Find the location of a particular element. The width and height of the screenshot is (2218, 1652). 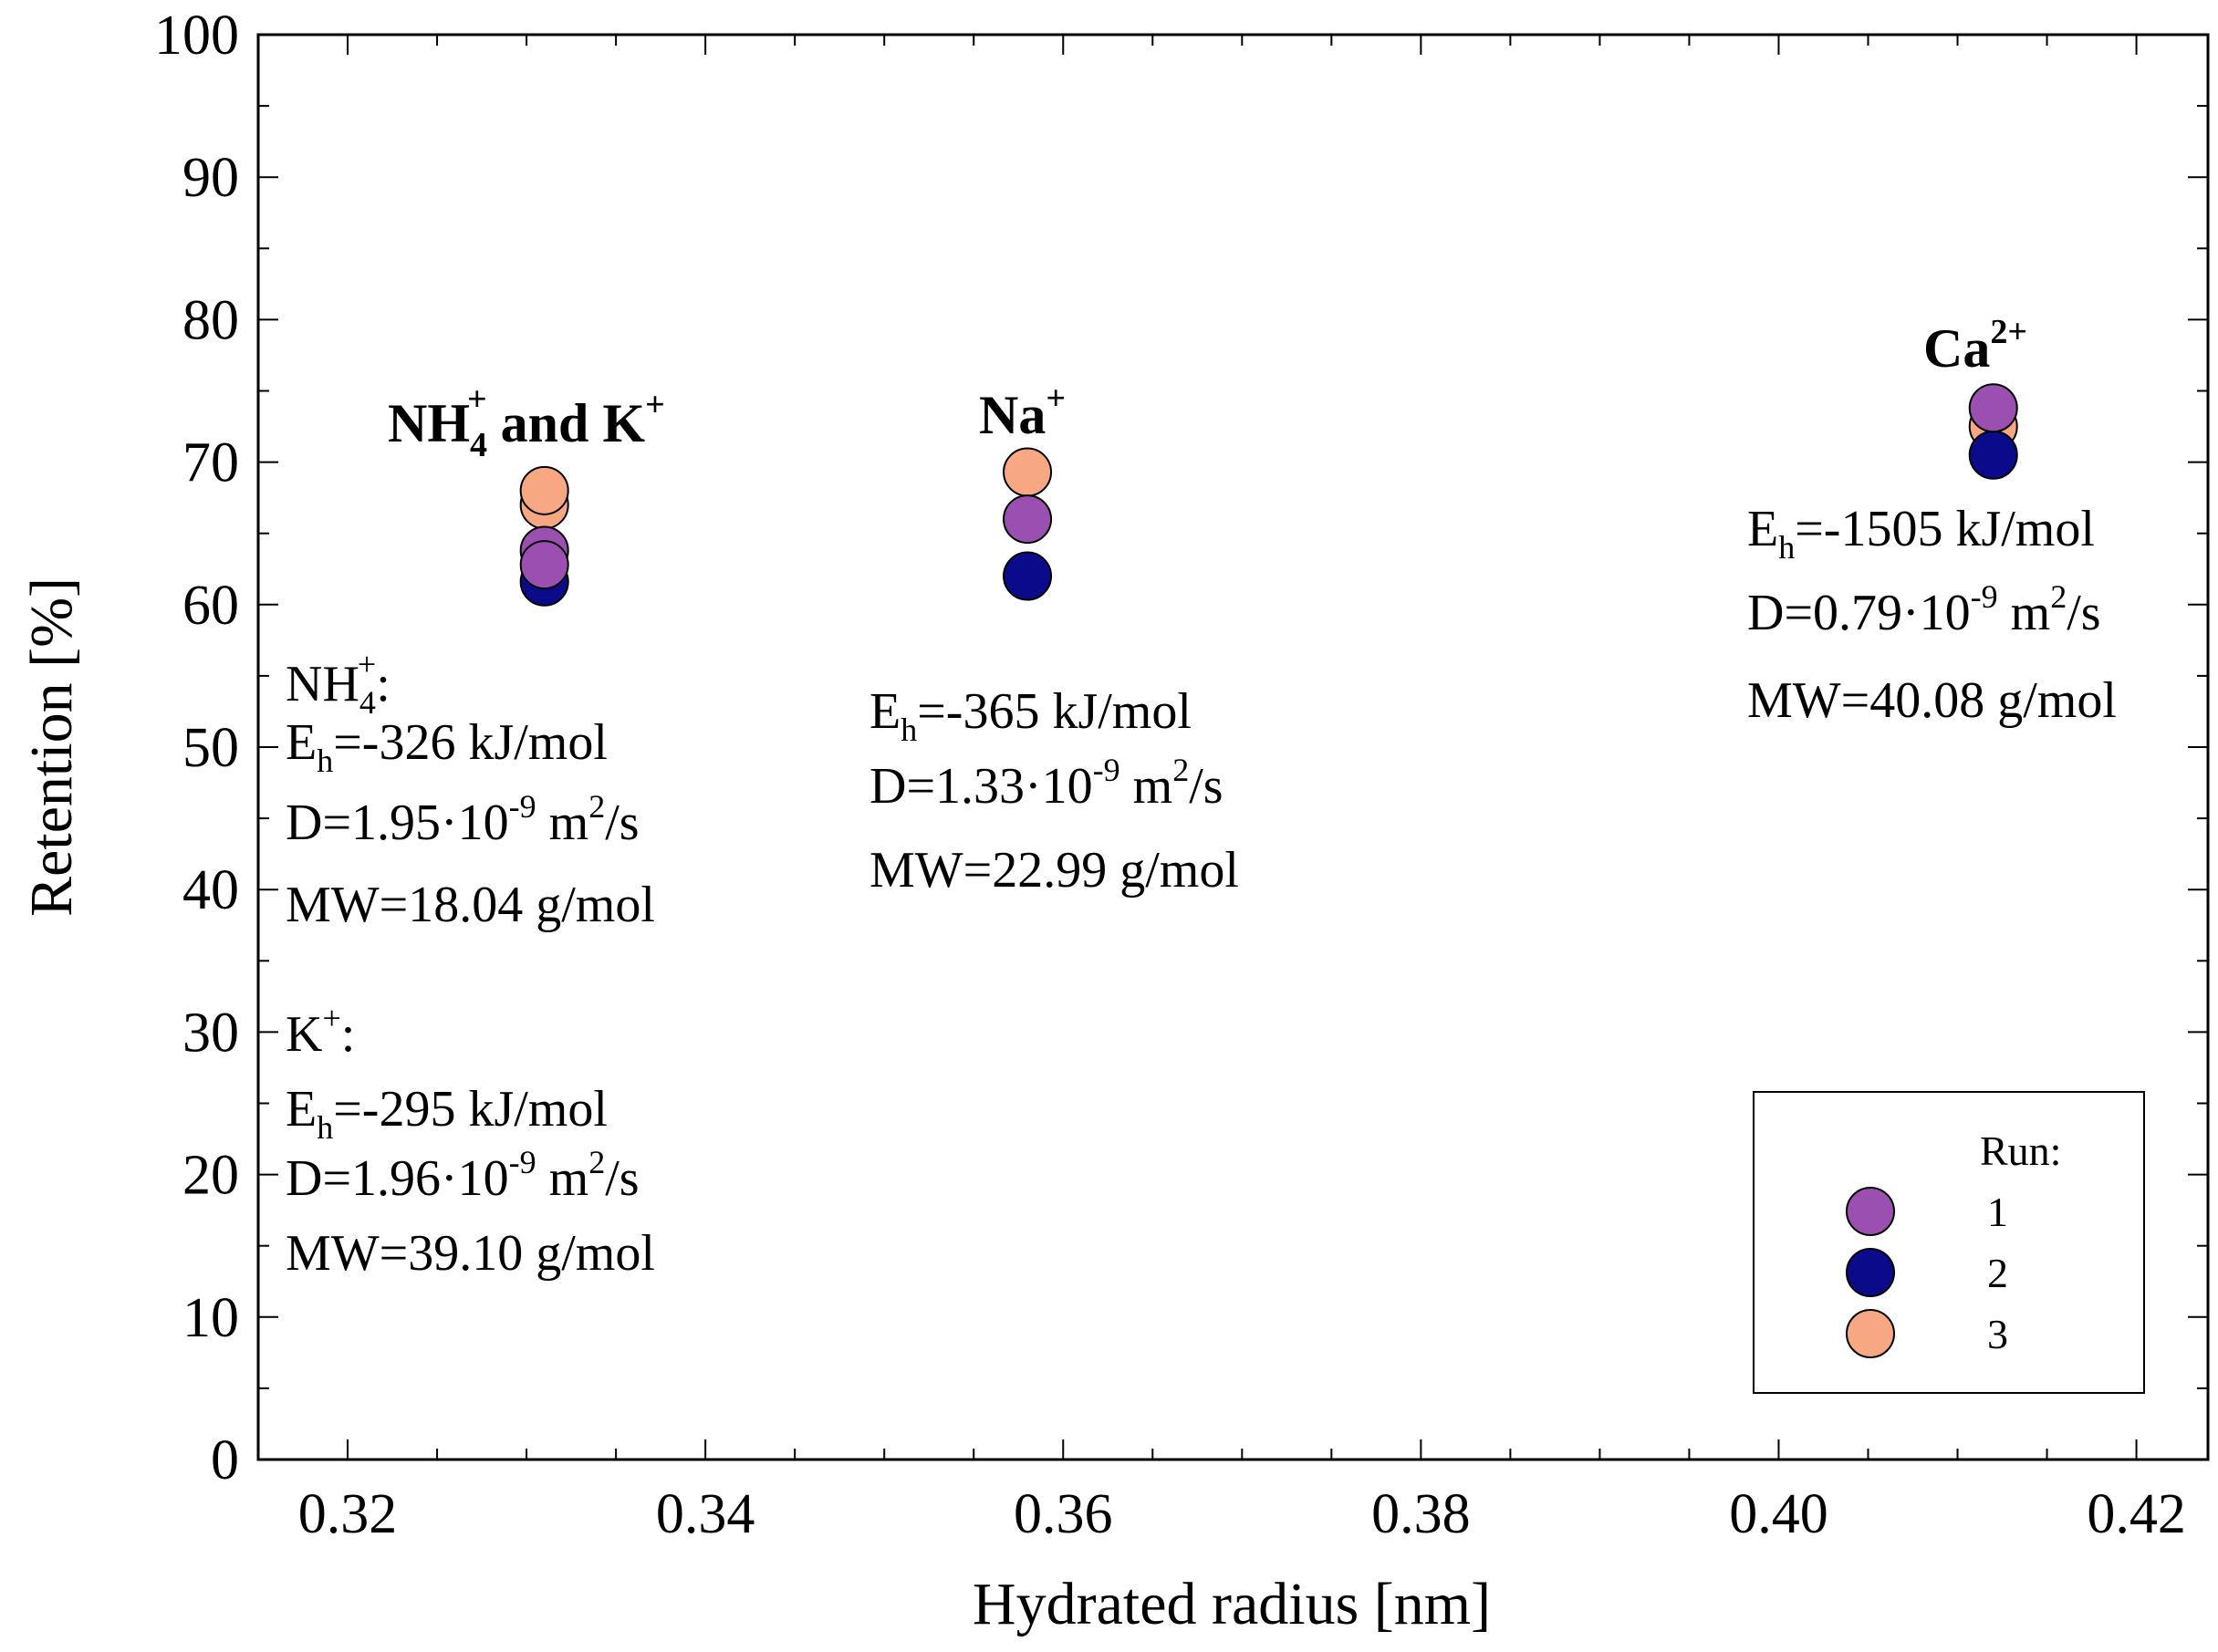

y-tick-label: 80 is located at coordinates (210, 320).